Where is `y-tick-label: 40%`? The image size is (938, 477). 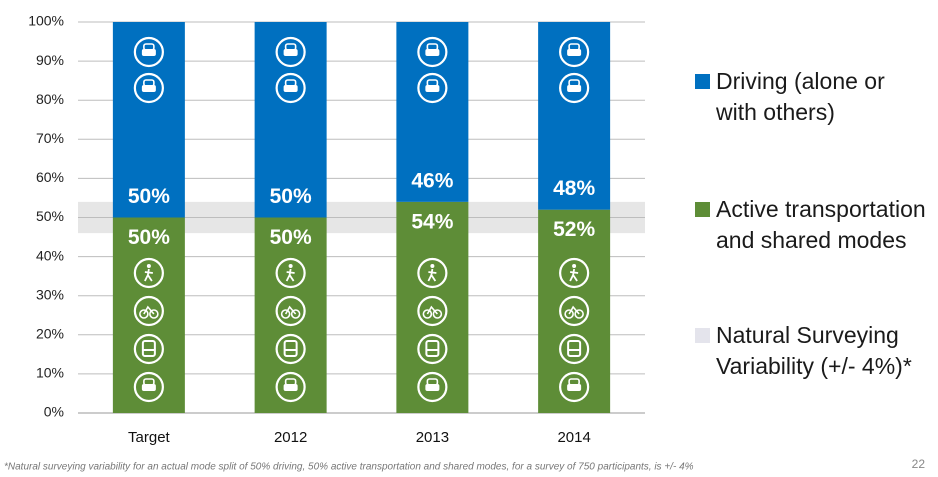
y-tick-label: 40% is located at coordinates (50, 255).